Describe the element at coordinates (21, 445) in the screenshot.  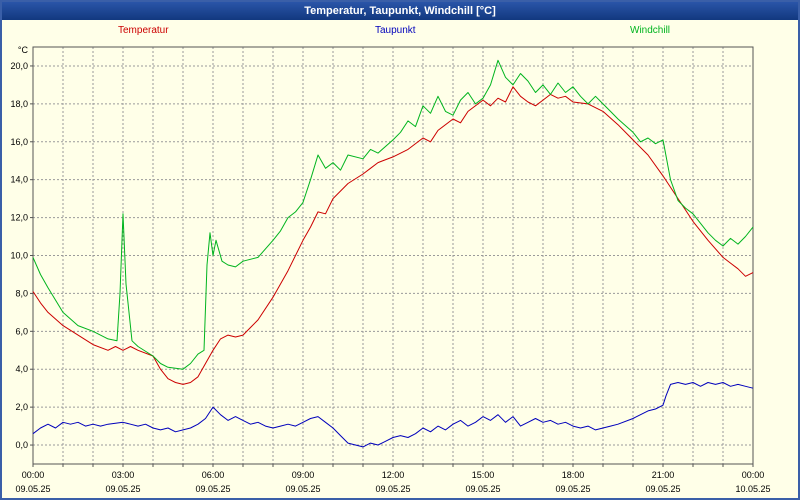
I see `svg-text: 0,0` at that location.